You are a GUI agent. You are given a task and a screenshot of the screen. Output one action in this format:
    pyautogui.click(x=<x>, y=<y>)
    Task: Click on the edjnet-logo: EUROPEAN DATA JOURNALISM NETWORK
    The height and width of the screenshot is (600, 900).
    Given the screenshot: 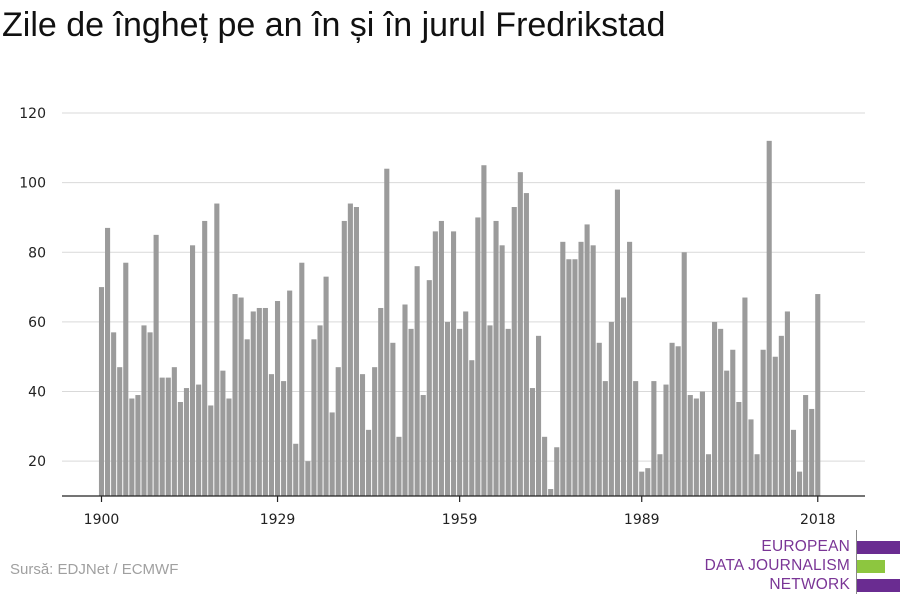 What is the action you would take?
    pyautogui.click(x=795, y=563)
    